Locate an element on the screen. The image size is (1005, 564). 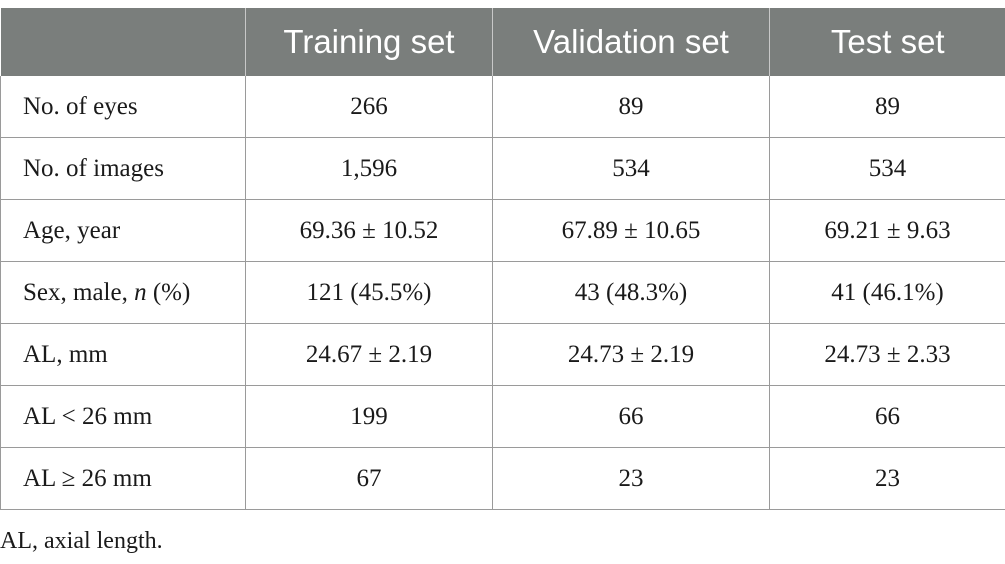
cell-validation: 89 is located at coordinates (631, 107).